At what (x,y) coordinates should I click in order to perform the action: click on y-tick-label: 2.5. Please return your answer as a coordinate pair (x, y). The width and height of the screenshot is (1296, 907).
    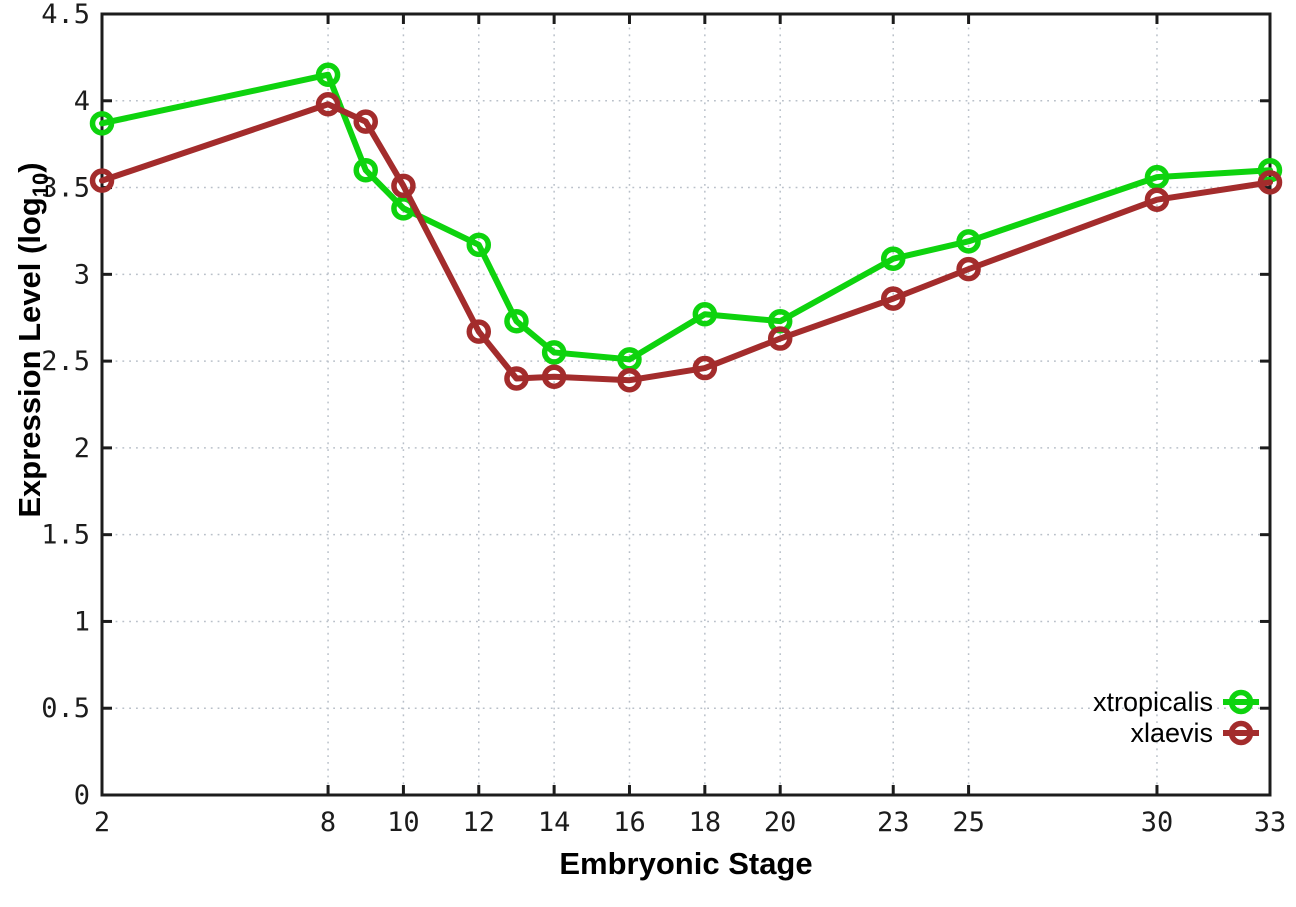
    Looking at the image, I should click on (65, 361).